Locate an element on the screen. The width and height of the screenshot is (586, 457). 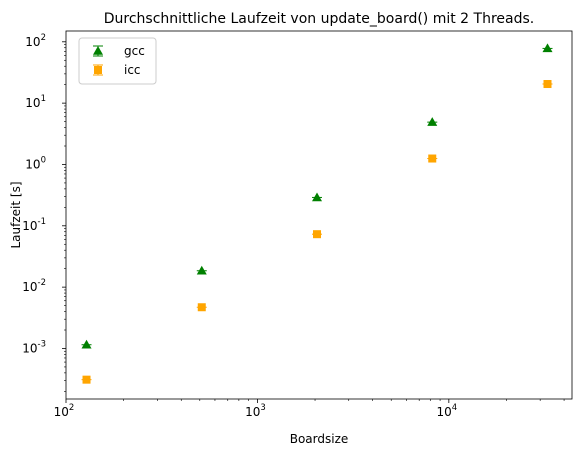
y-tick-exponent: 1 is located at coordinates (43, 99).